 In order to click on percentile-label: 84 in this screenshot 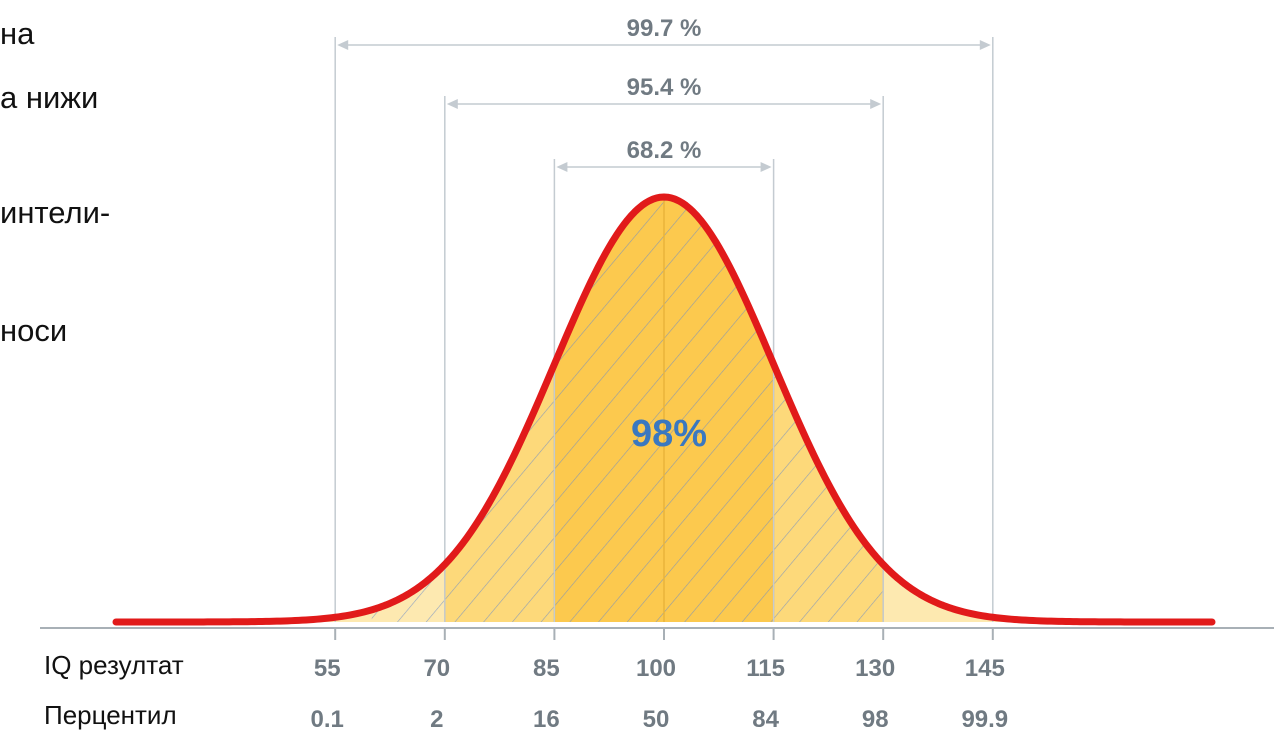, I will do `click(765, 719)`.